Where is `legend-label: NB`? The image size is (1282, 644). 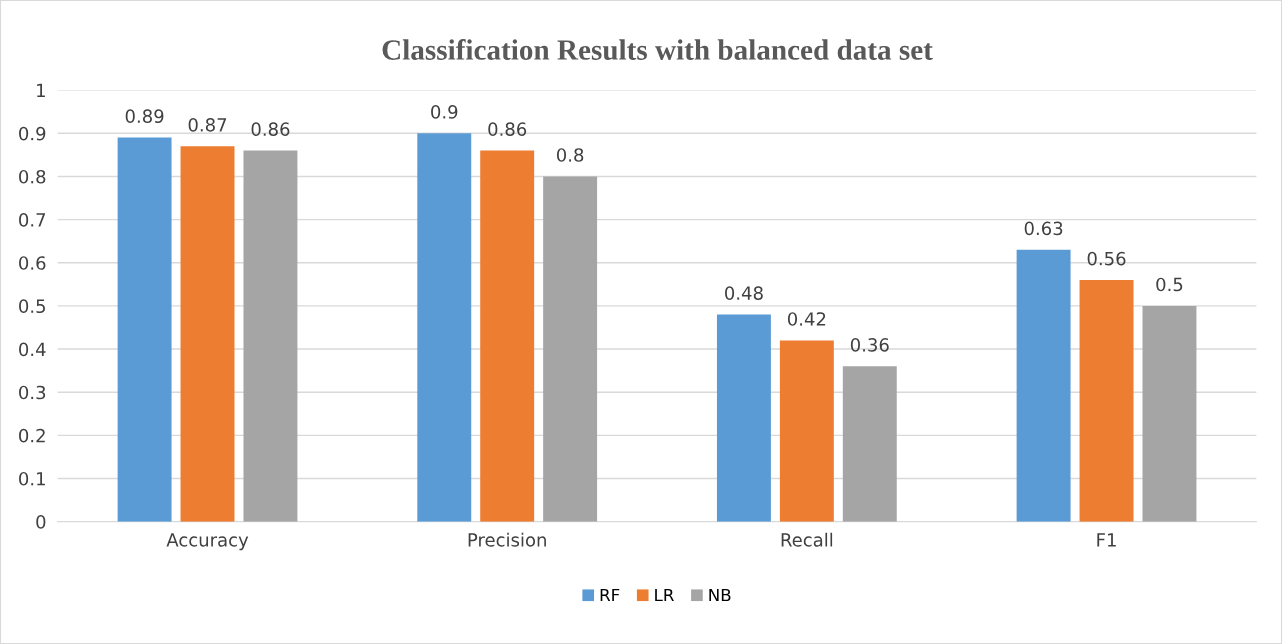
legend-label: NB is located at coordinates (720, 595).